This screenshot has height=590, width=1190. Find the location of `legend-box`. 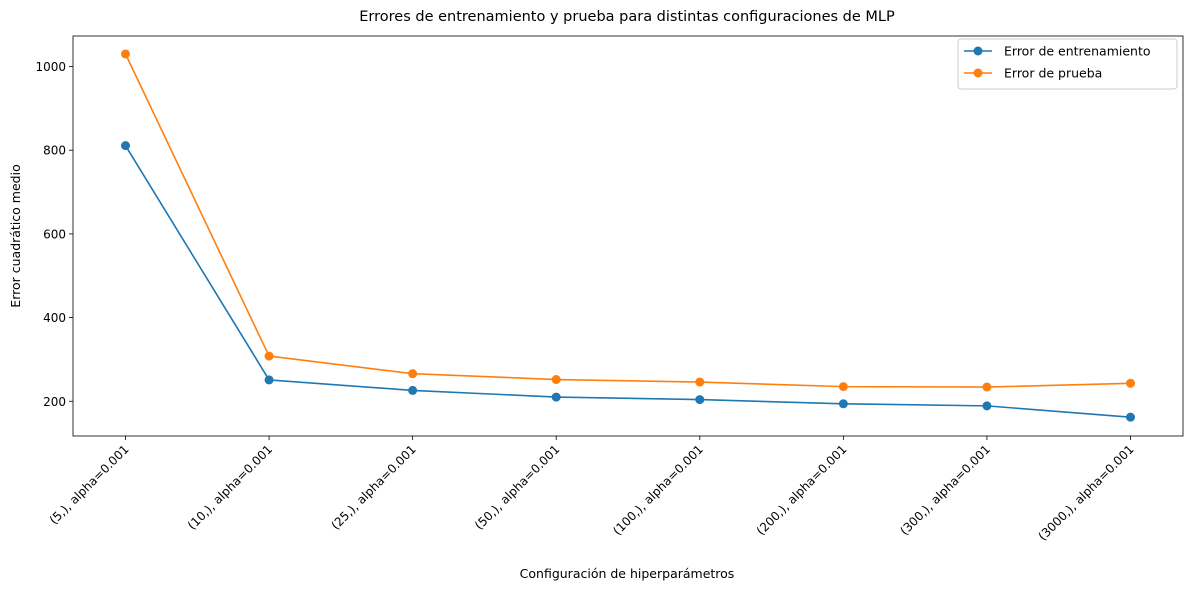

legend-box is located at coordinates (1067, 64).